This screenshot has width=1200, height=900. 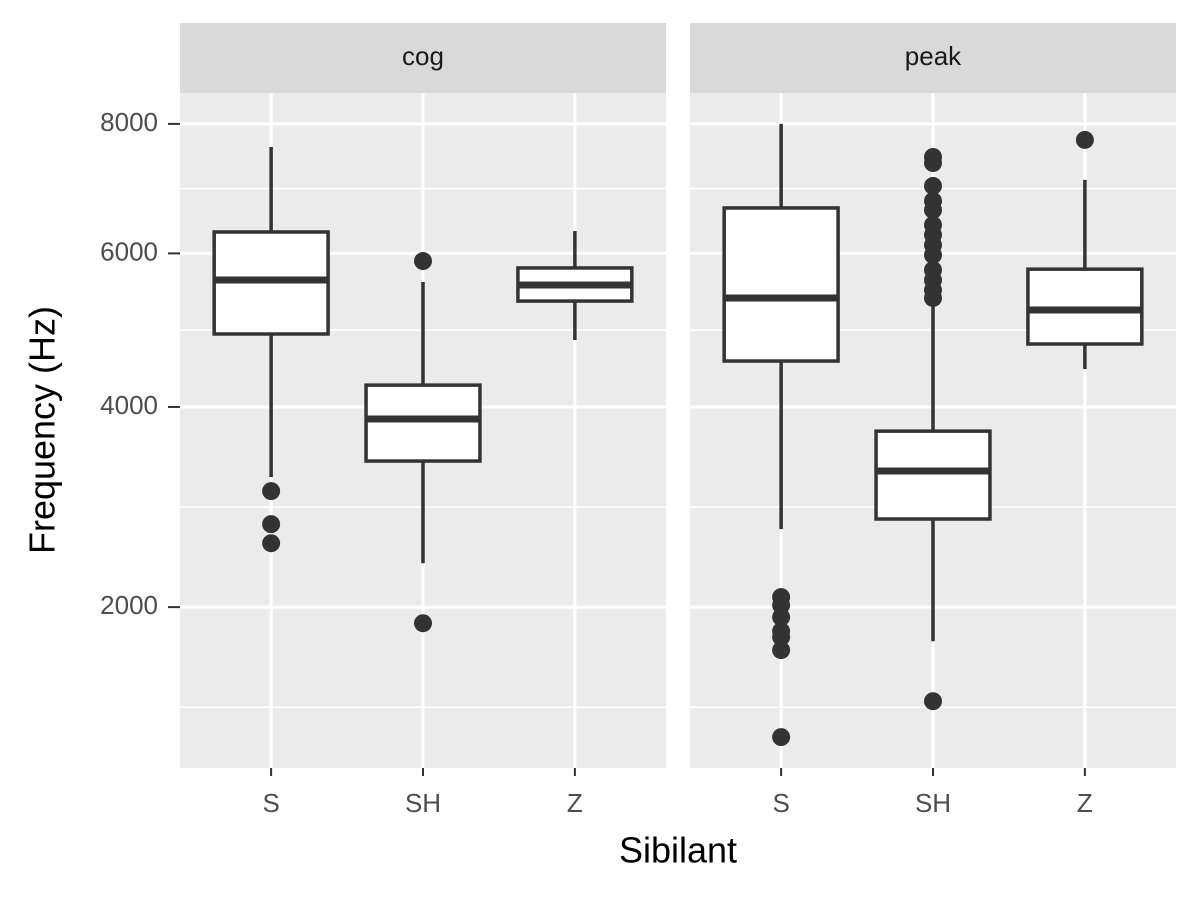 I want to click on strip-label: peak, so click(x=933, y=56).